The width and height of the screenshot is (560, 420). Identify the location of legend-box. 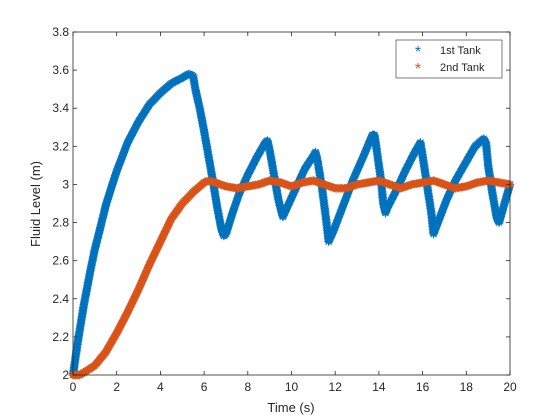
(449, 59).